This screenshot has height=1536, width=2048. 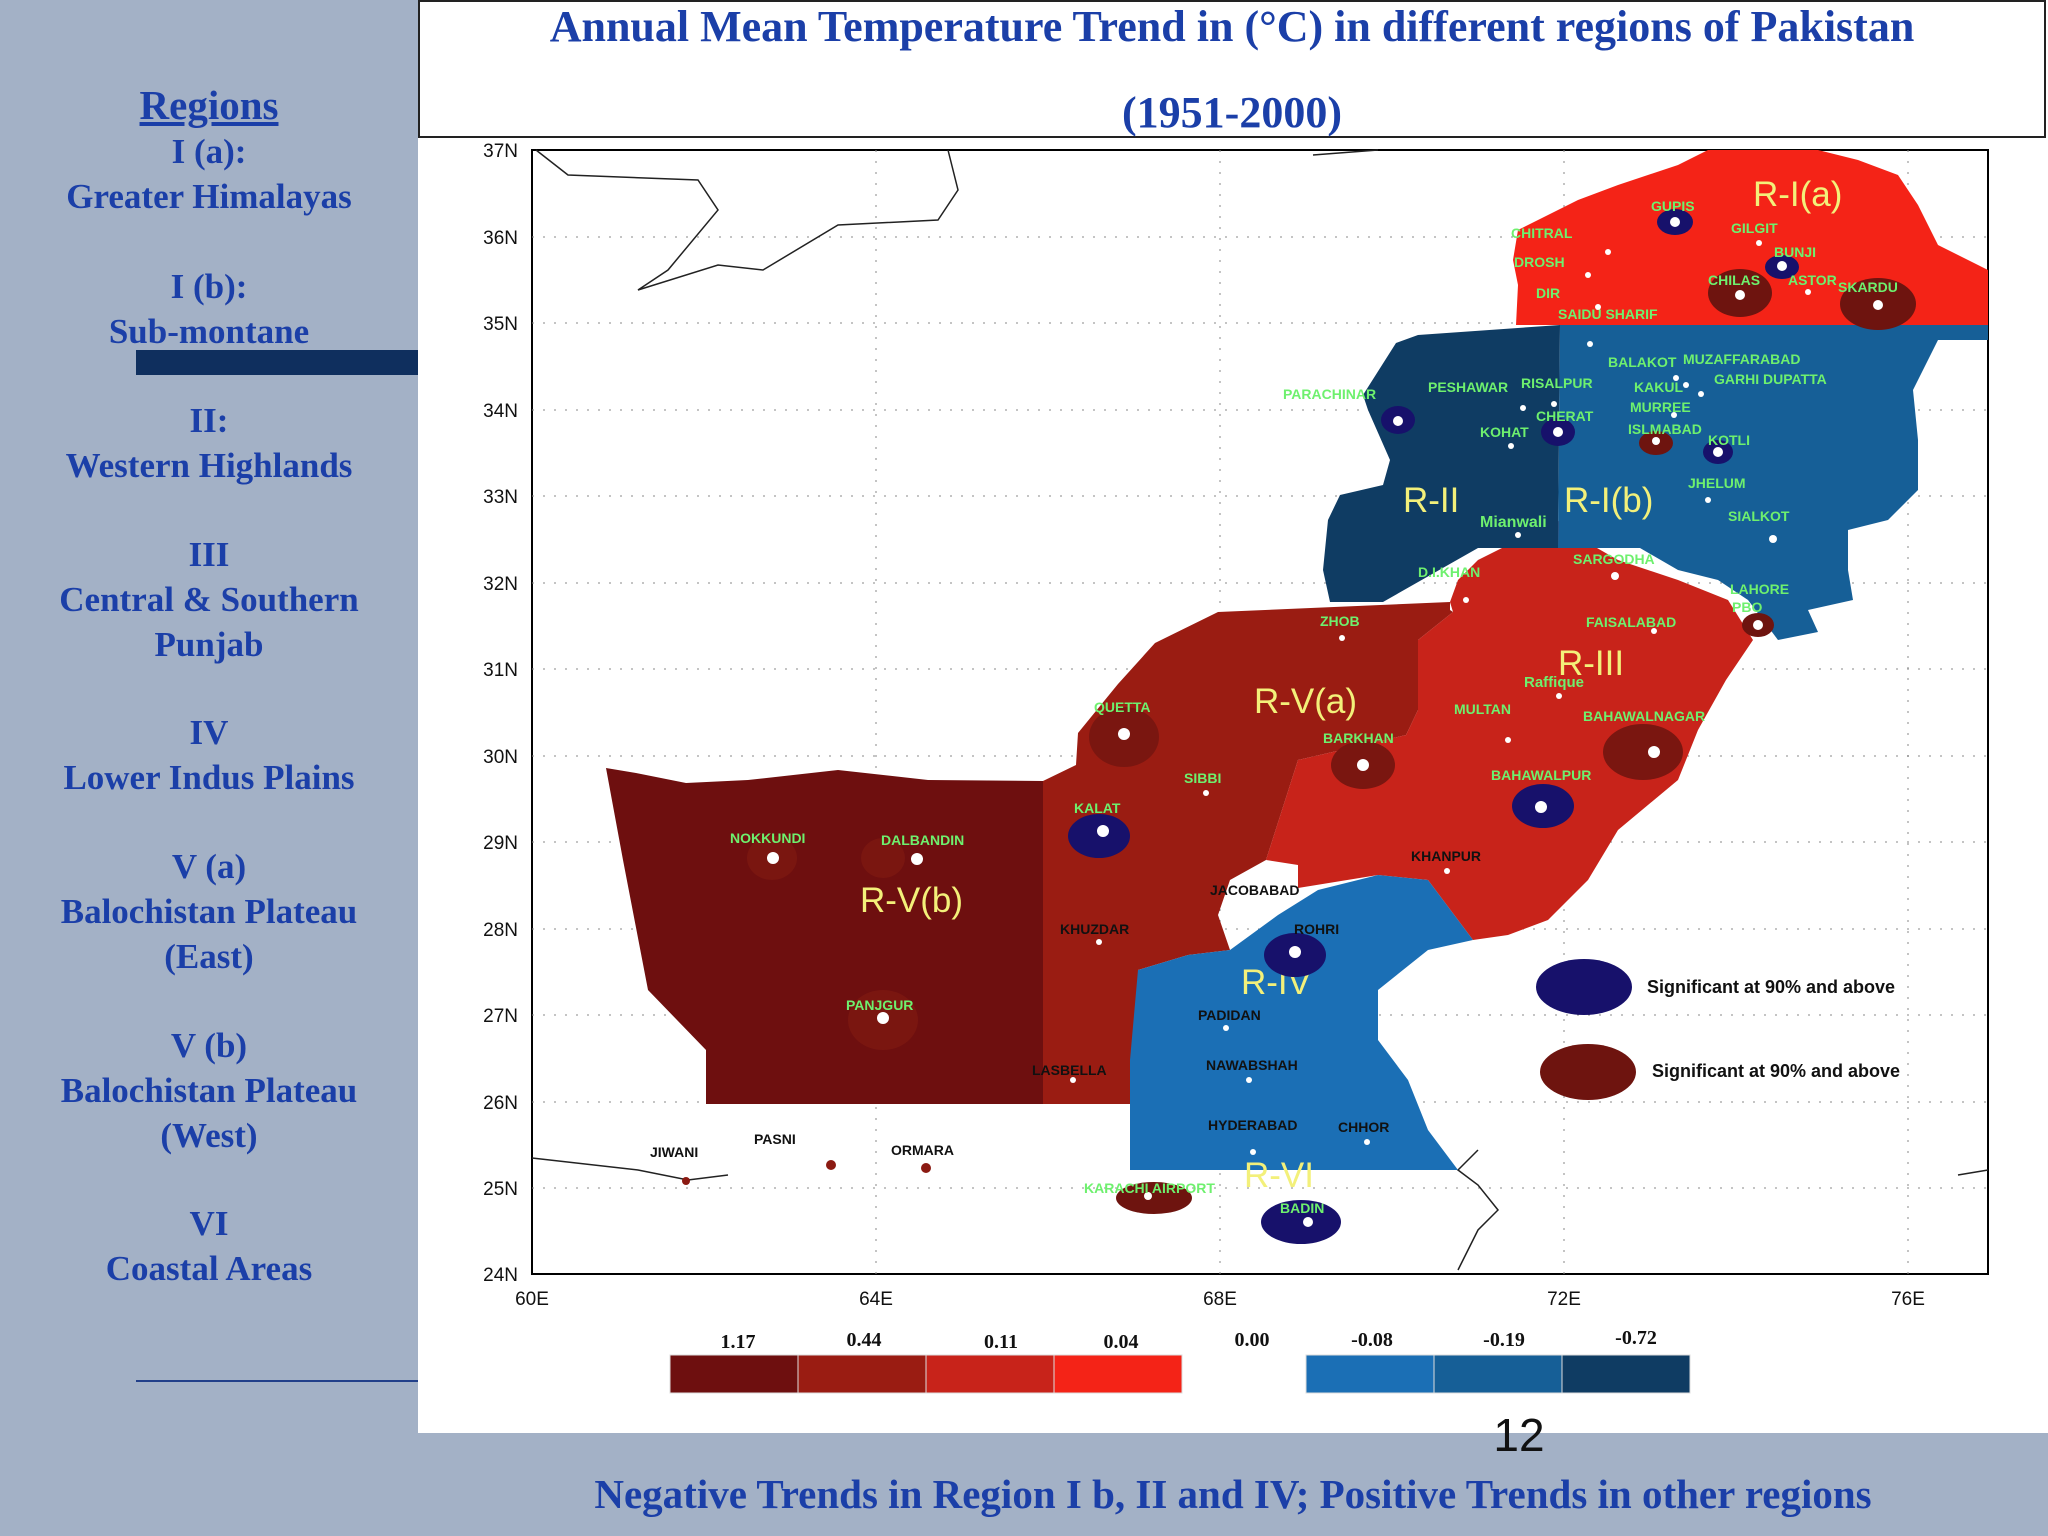 What do you see at coordinates (1588, 1072) in the screenshot?
I see `legend-swatch` at bounding box center [1588, 1072].